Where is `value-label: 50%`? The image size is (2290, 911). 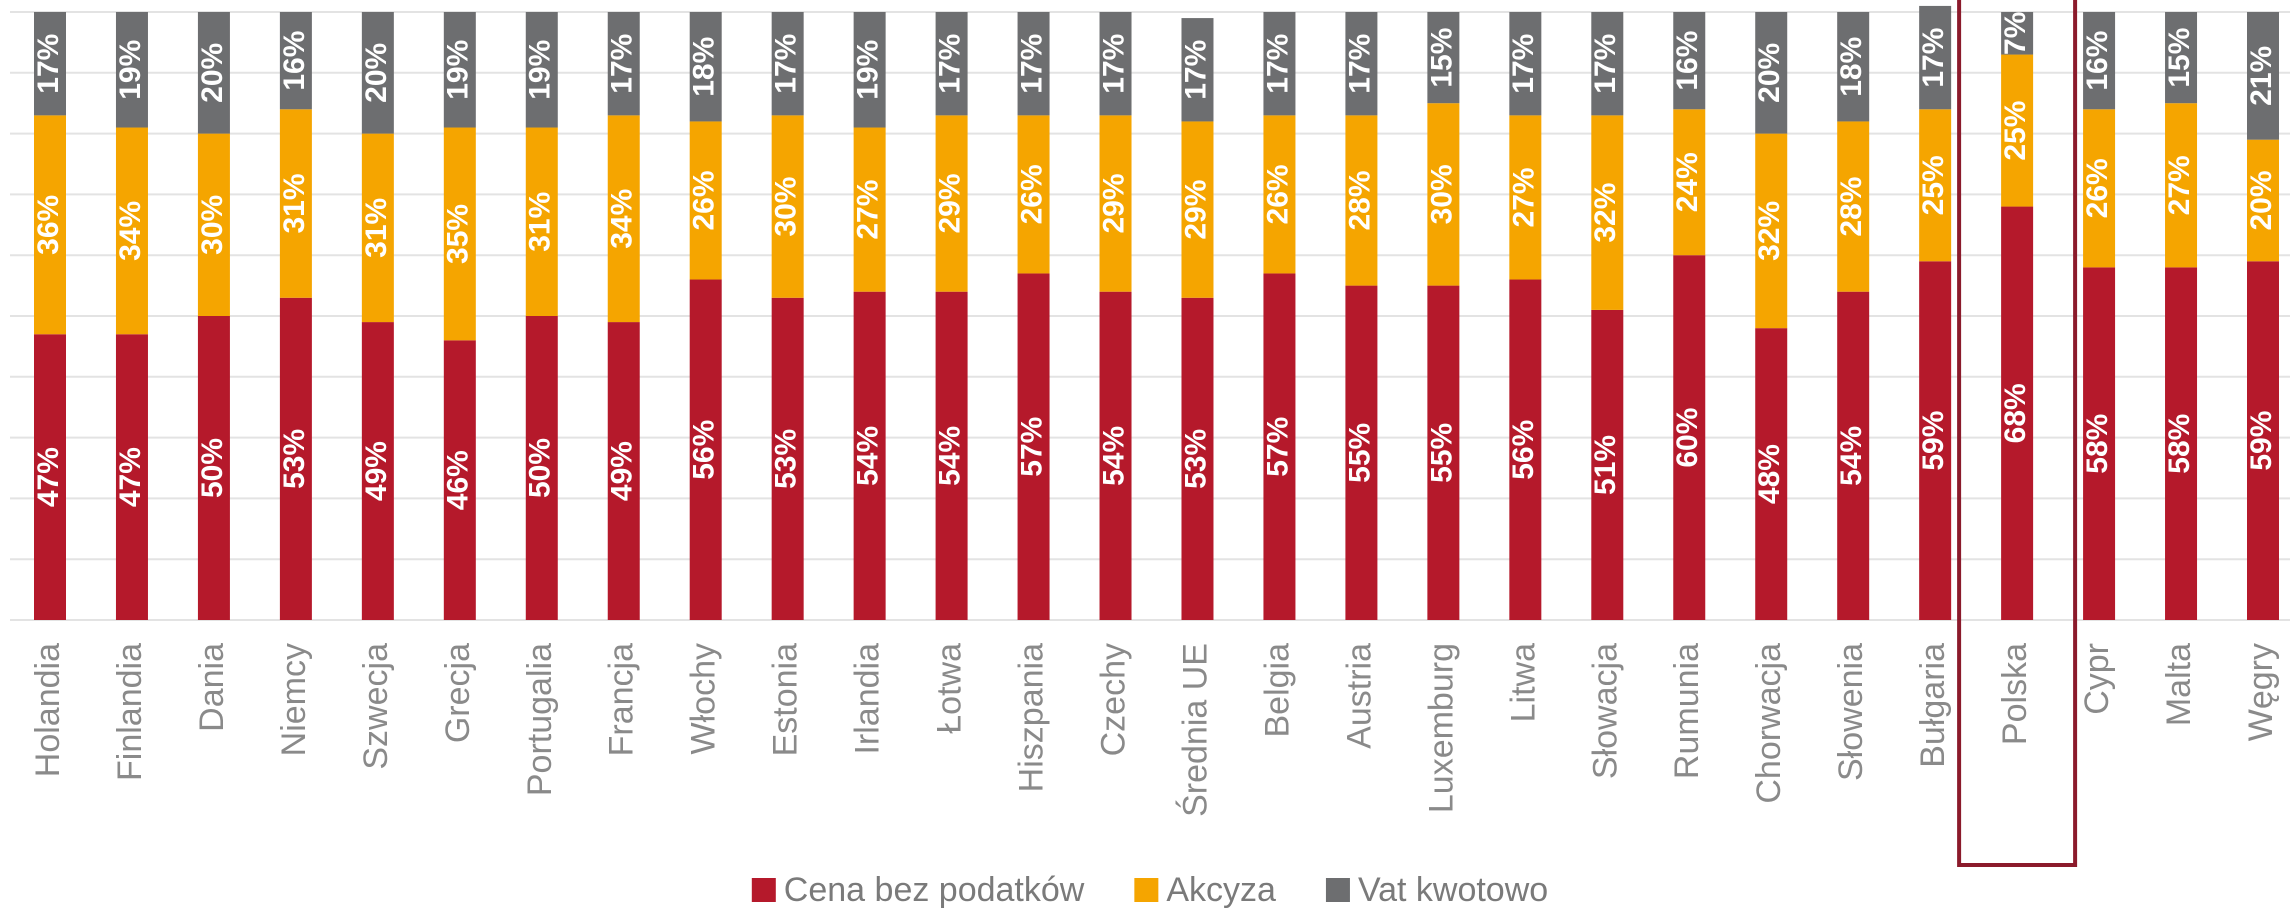
value-label: 50% is located at coordinates (540, 468).